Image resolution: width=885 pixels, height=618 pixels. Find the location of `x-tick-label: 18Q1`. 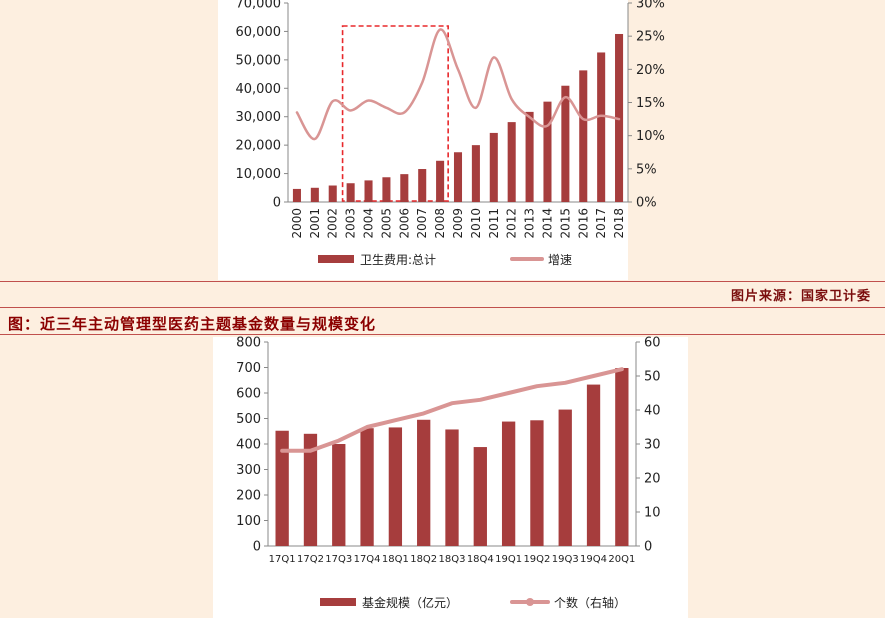

x-tick-label: 18Q1 is located at coordinates (395, 559).